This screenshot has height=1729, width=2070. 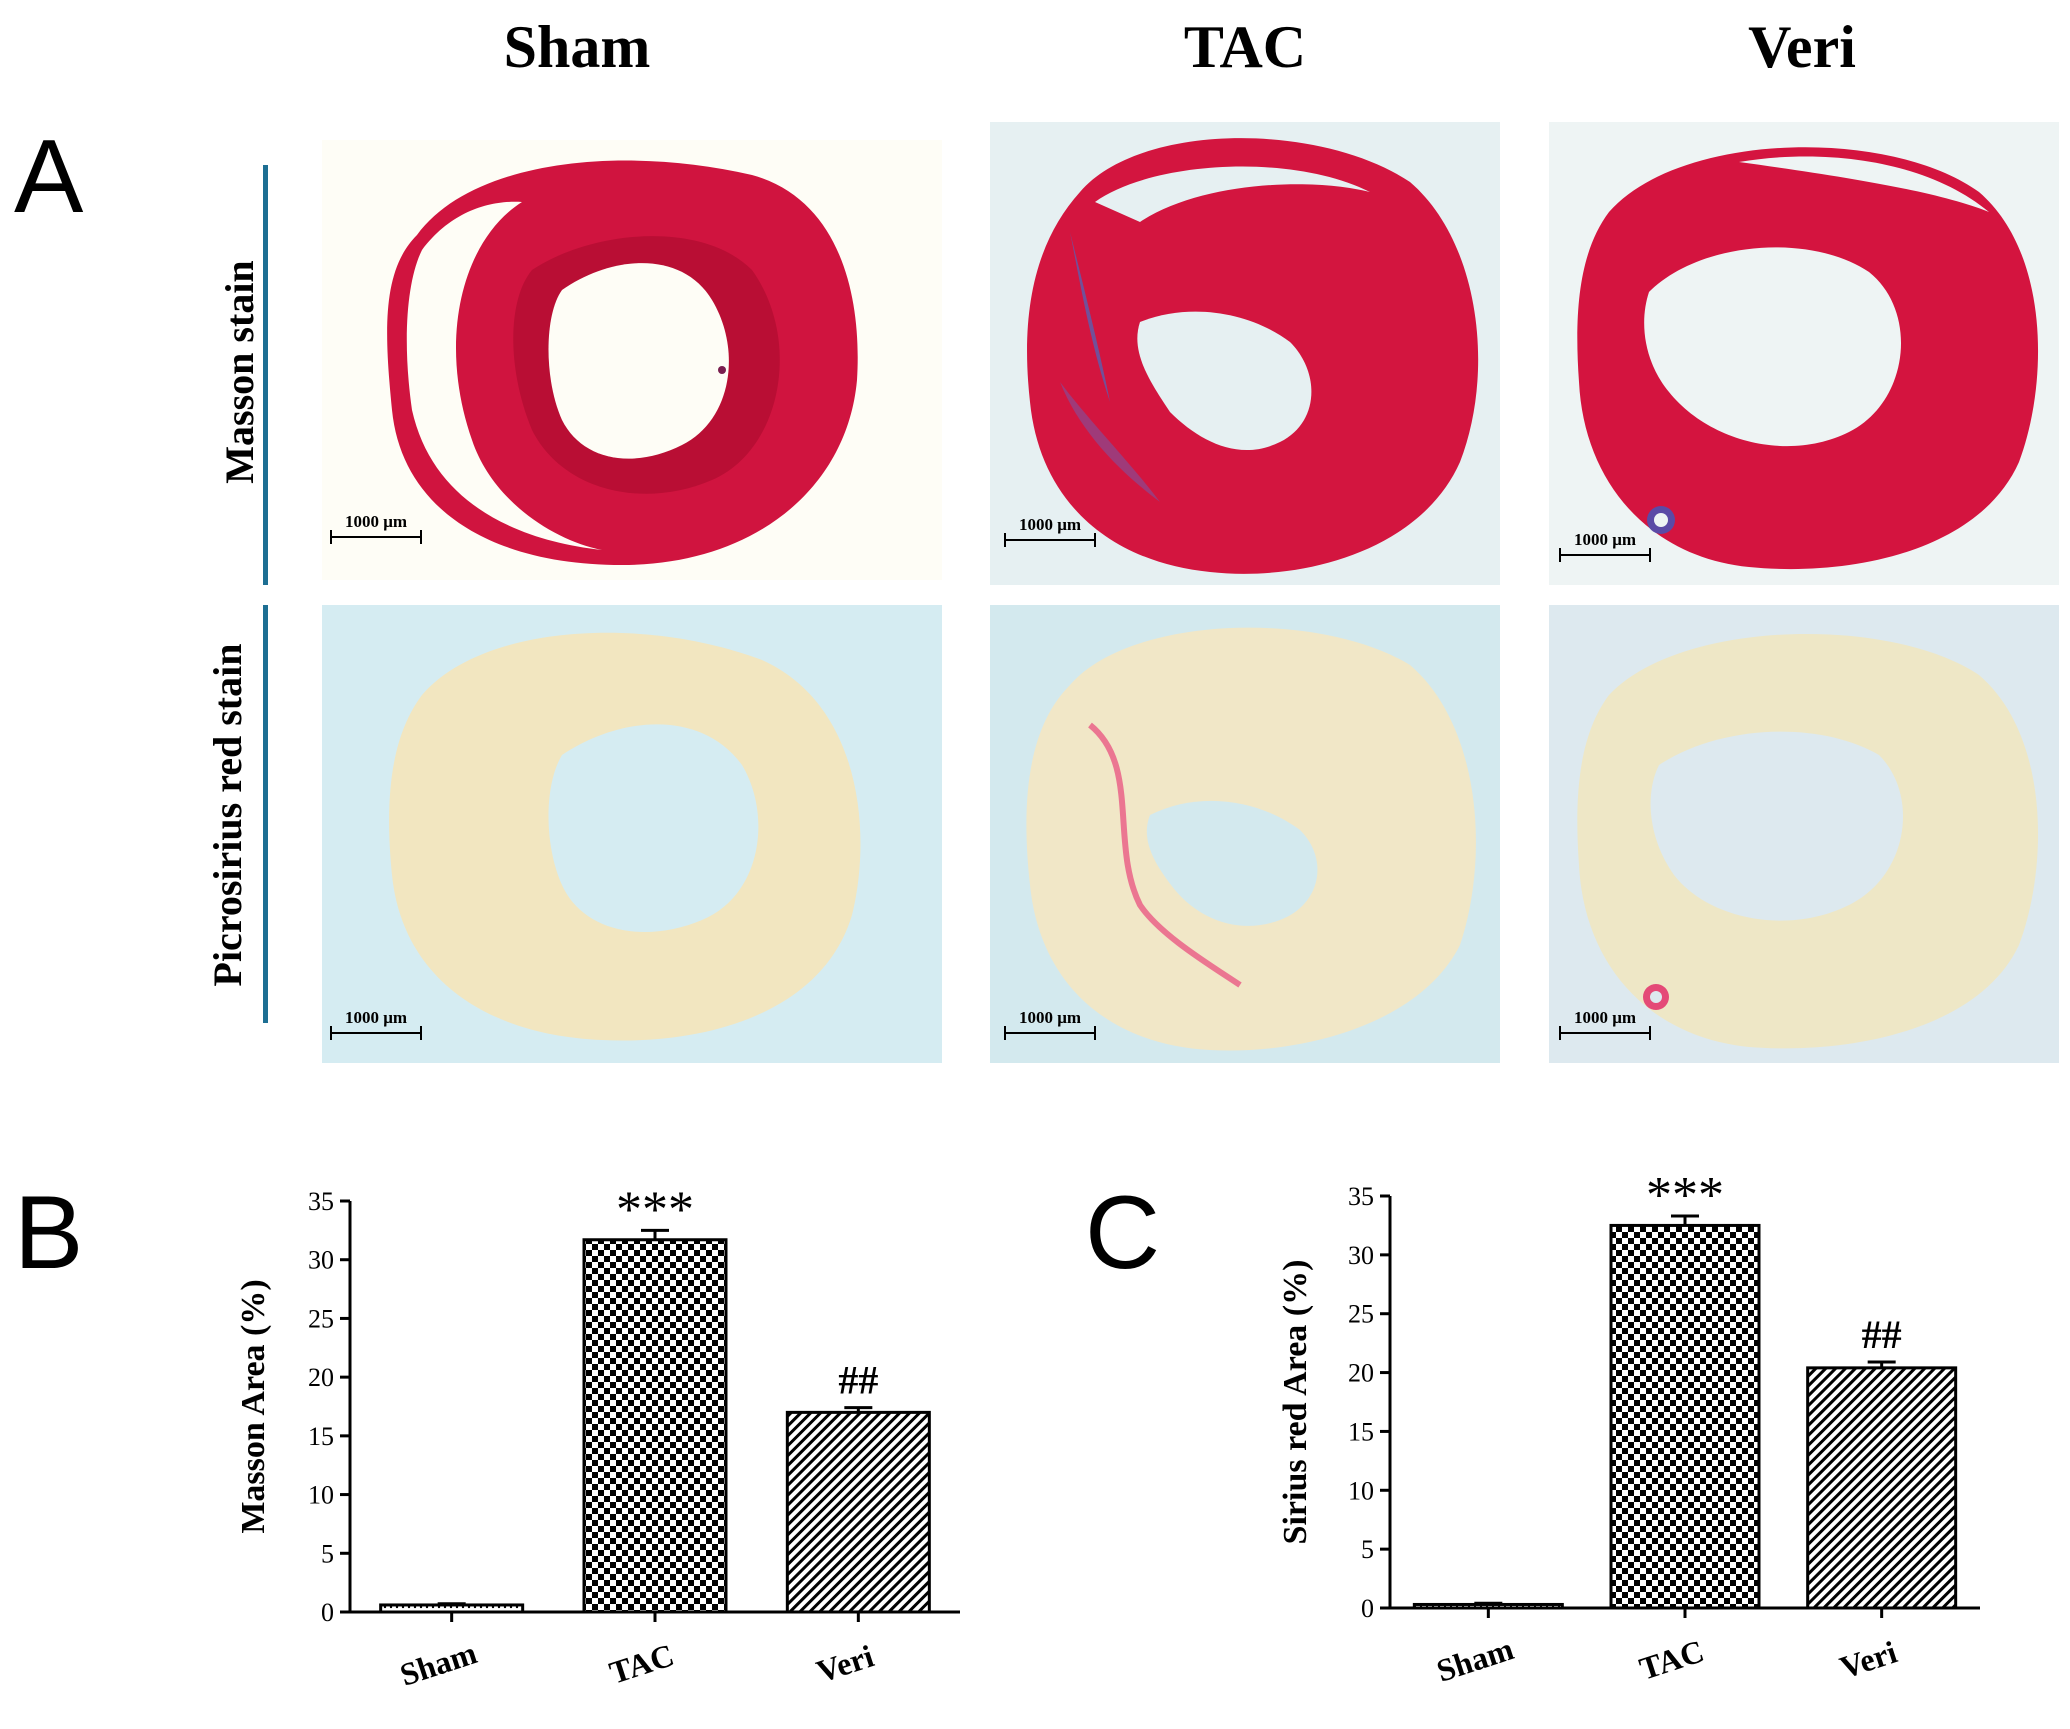 What do you see at coordinates (49, 1233) in the screenshot?
I see `panel-b-letter: B` at bounding box center [49, 1233].